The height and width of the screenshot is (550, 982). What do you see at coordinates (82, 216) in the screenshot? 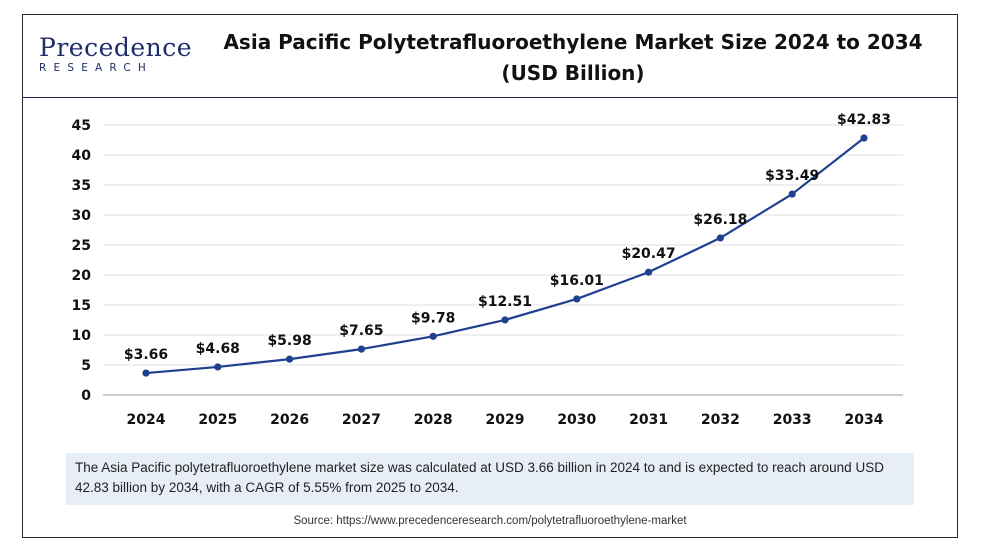
I see `y-tick-label: 30` at bounding box center [82, 216].